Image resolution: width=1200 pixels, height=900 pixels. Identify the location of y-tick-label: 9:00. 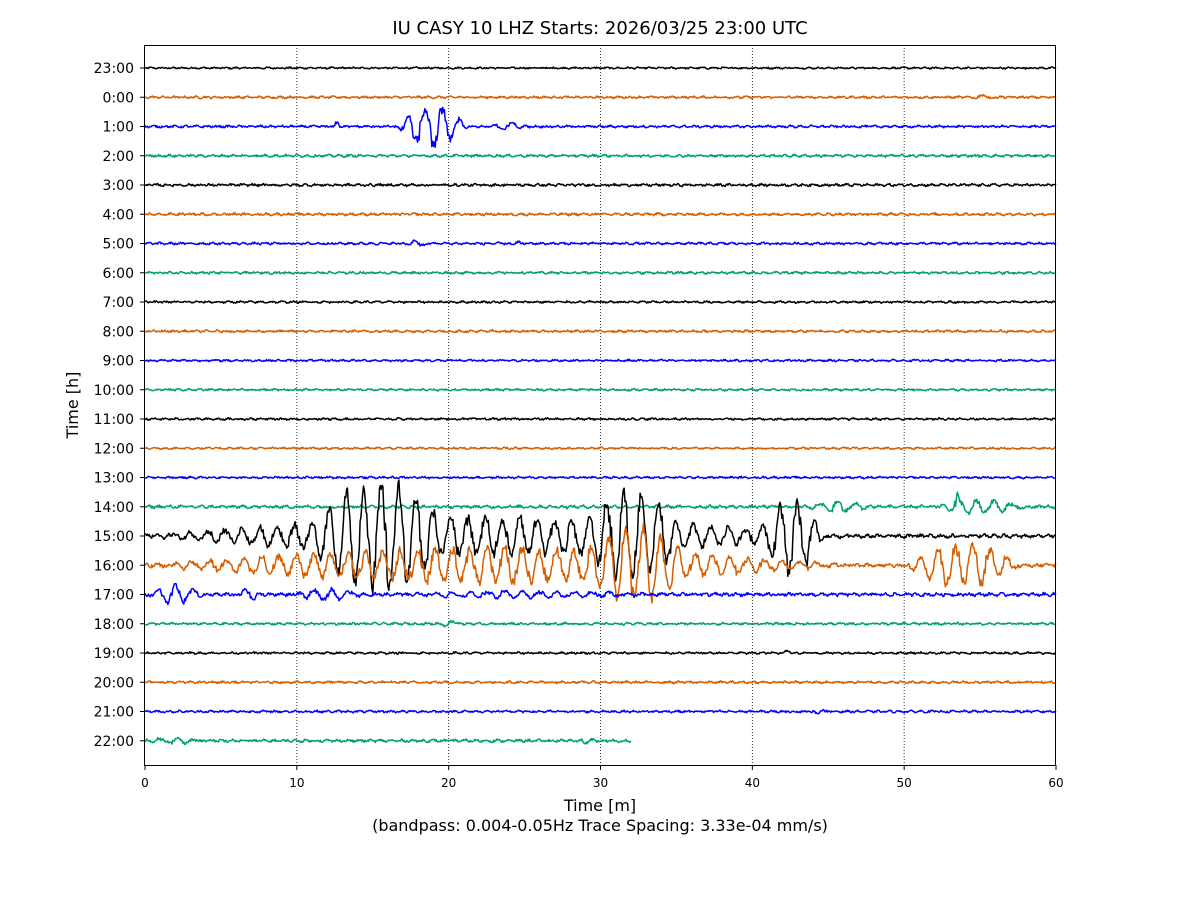
(118, 362).